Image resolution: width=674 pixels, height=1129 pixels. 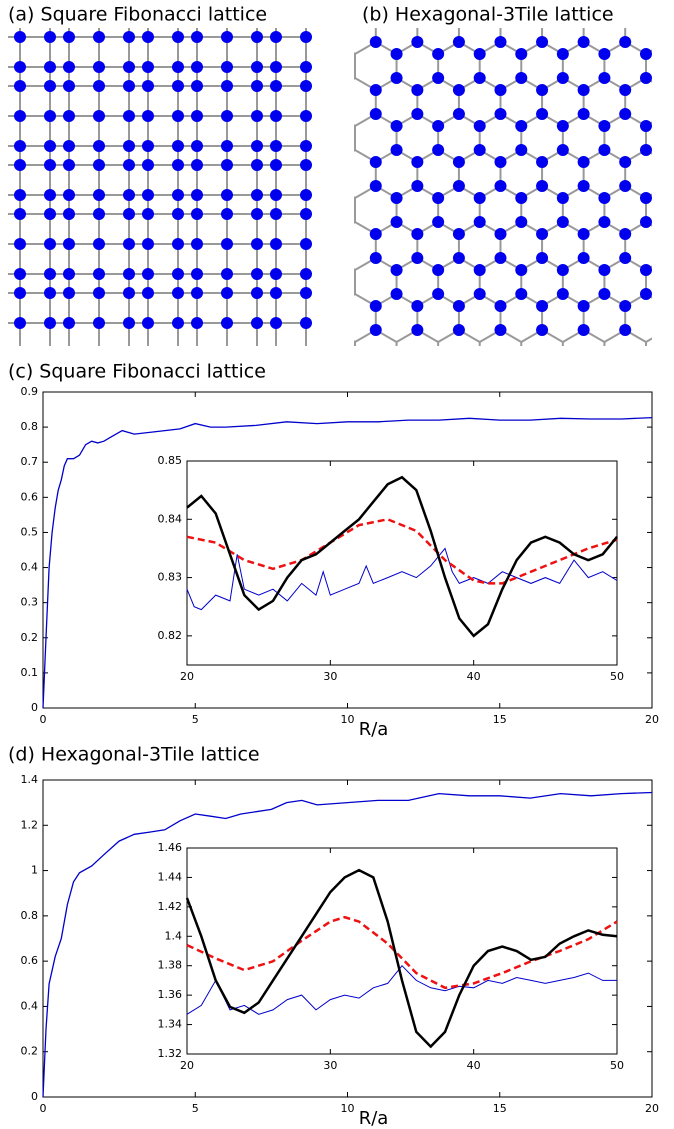 I want to click on y-tick-label: 1.34, so click(x=170, y=1024).